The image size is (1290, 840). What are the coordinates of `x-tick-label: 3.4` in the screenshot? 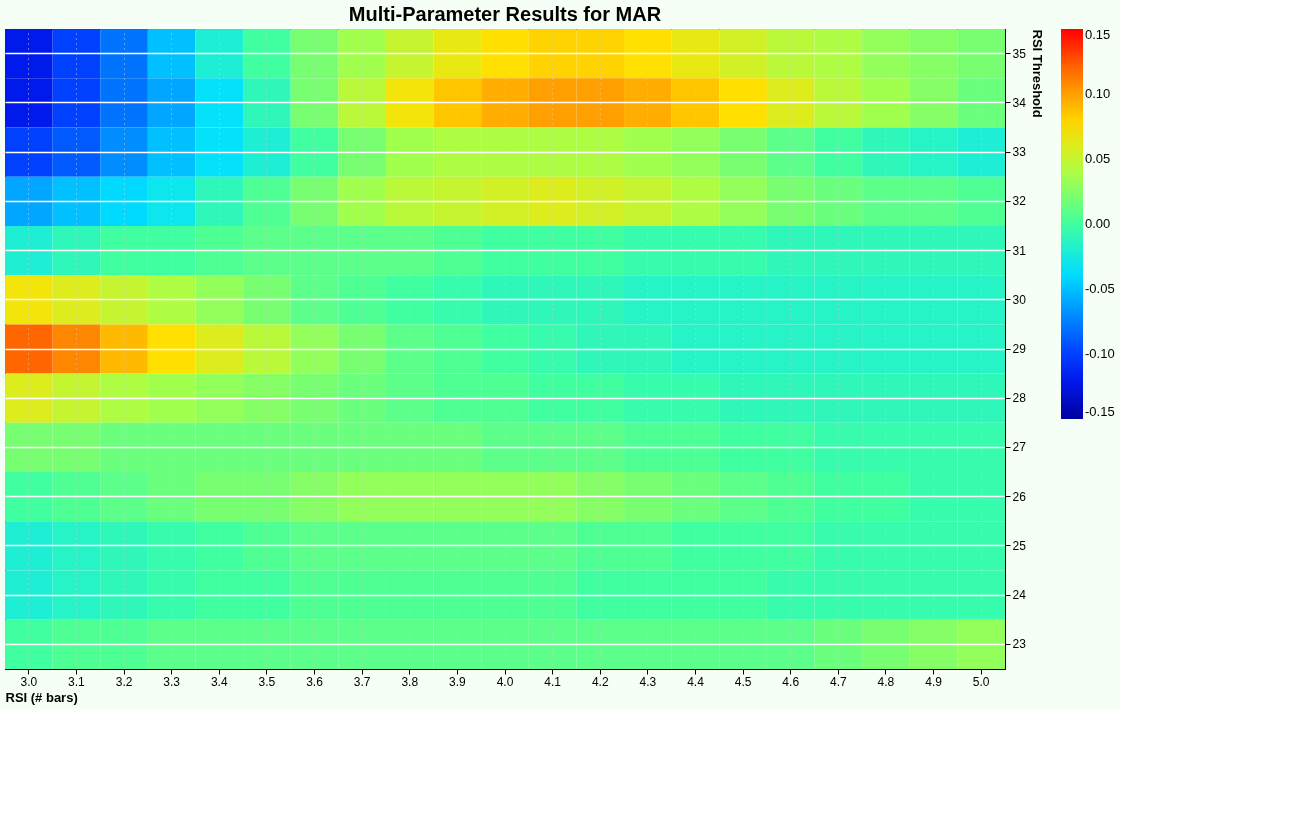 It's located at (219, 681).